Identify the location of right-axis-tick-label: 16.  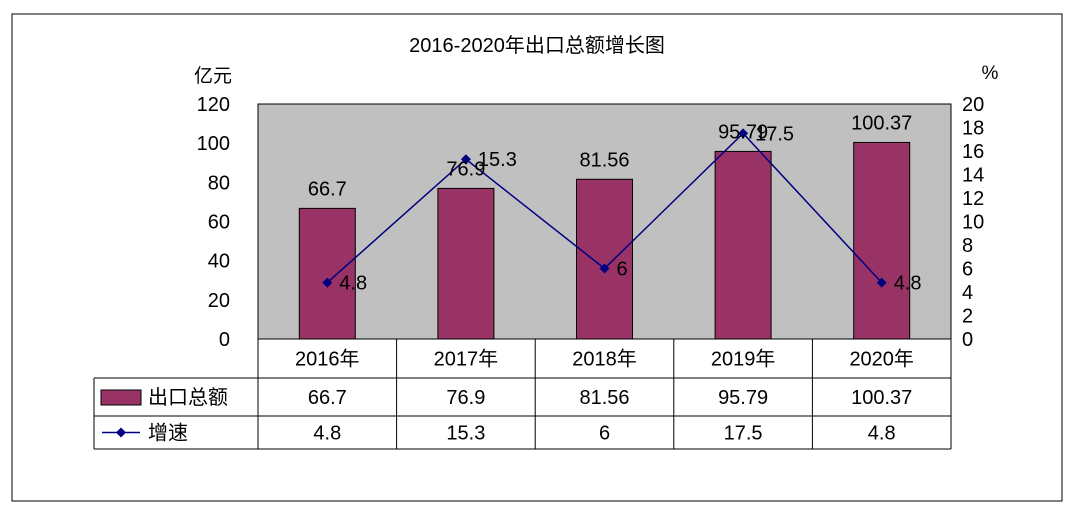
(973, 152).